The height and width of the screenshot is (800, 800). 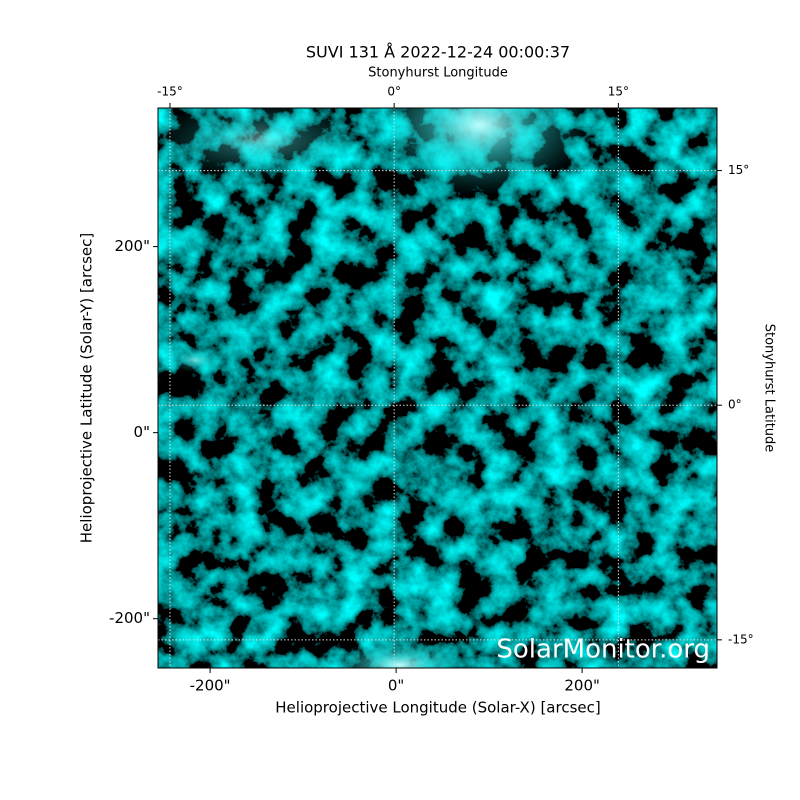 What do you see at coordinates (769, 388) in the screenshot?
I see `y2-axis-label: Stonyhurst Latitude` at bounding box center [769, 388].